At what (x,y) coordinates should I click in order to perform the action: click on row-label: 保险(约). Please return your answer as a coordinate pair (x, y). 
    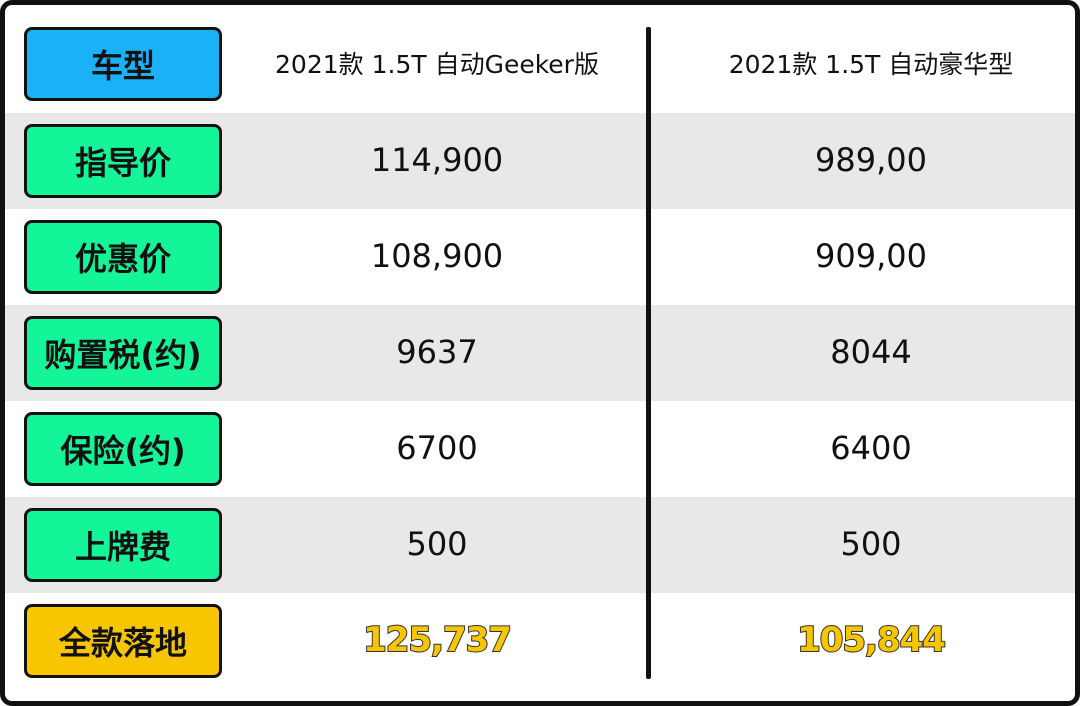
    Looking at the image, I should click on (123, 449).